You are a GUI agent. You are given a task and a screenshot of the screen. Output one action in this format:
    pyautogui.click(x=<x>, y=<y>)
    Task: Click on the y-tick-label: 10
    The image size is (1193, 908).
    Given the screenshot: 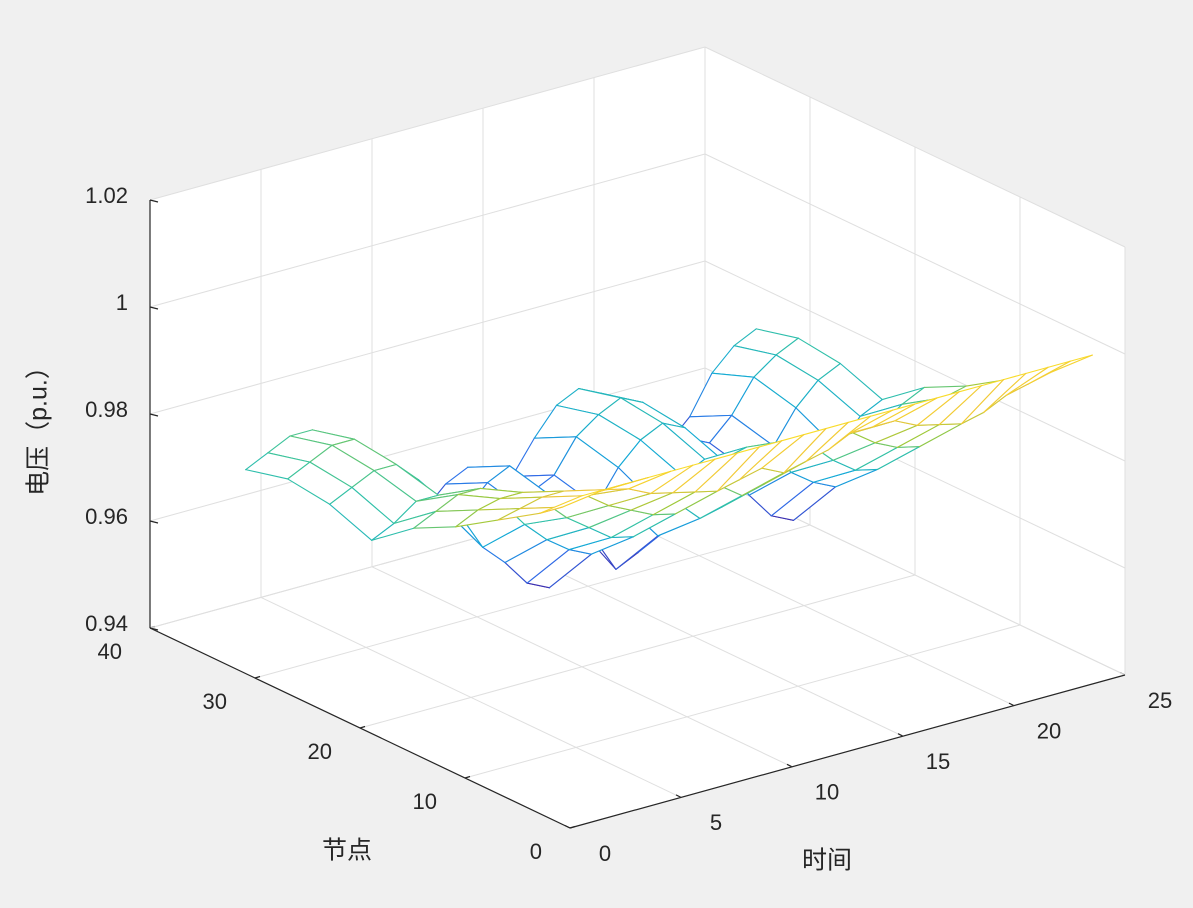 What is the action you would take?
    pyautogui.click(x=425, y=801)
    